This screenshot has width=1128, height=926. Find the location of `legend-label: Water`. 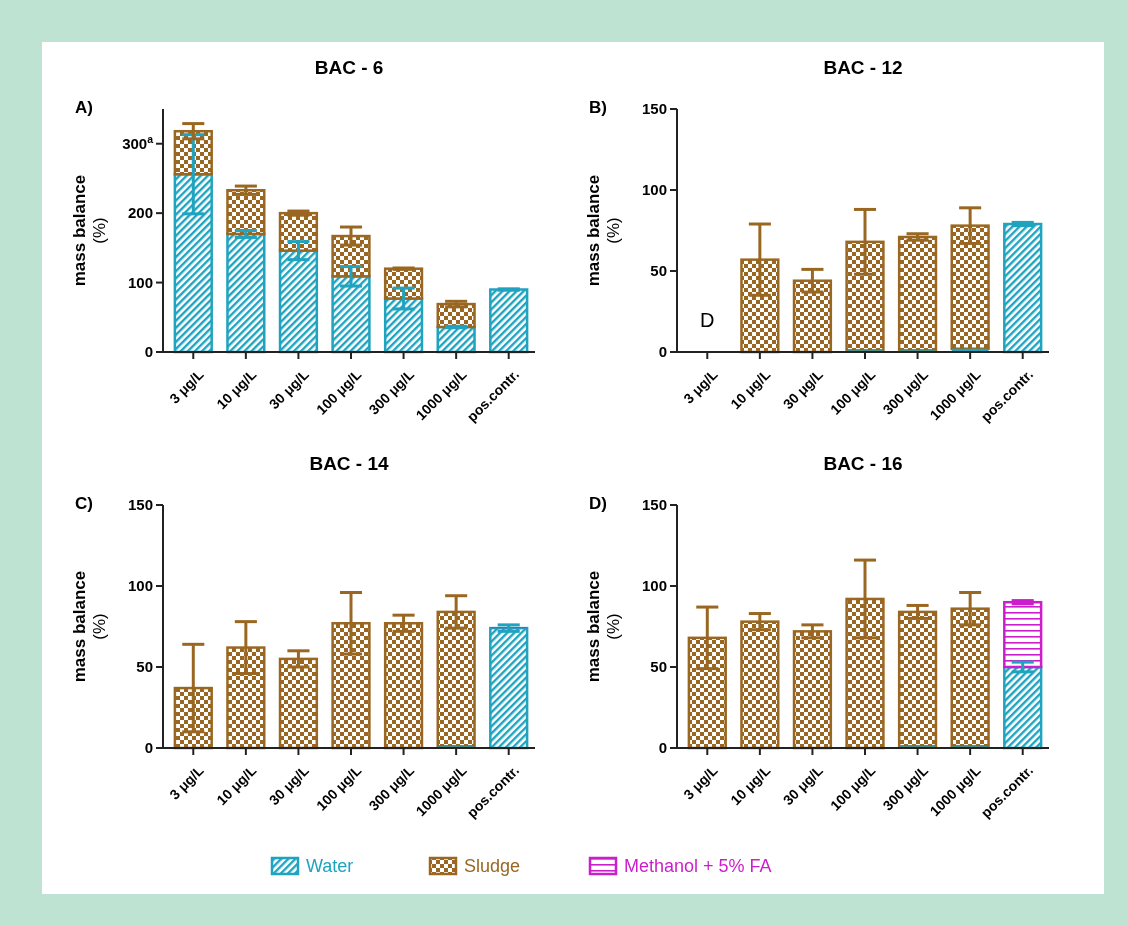

legend-label: Water is located at coordinates (330, 866).